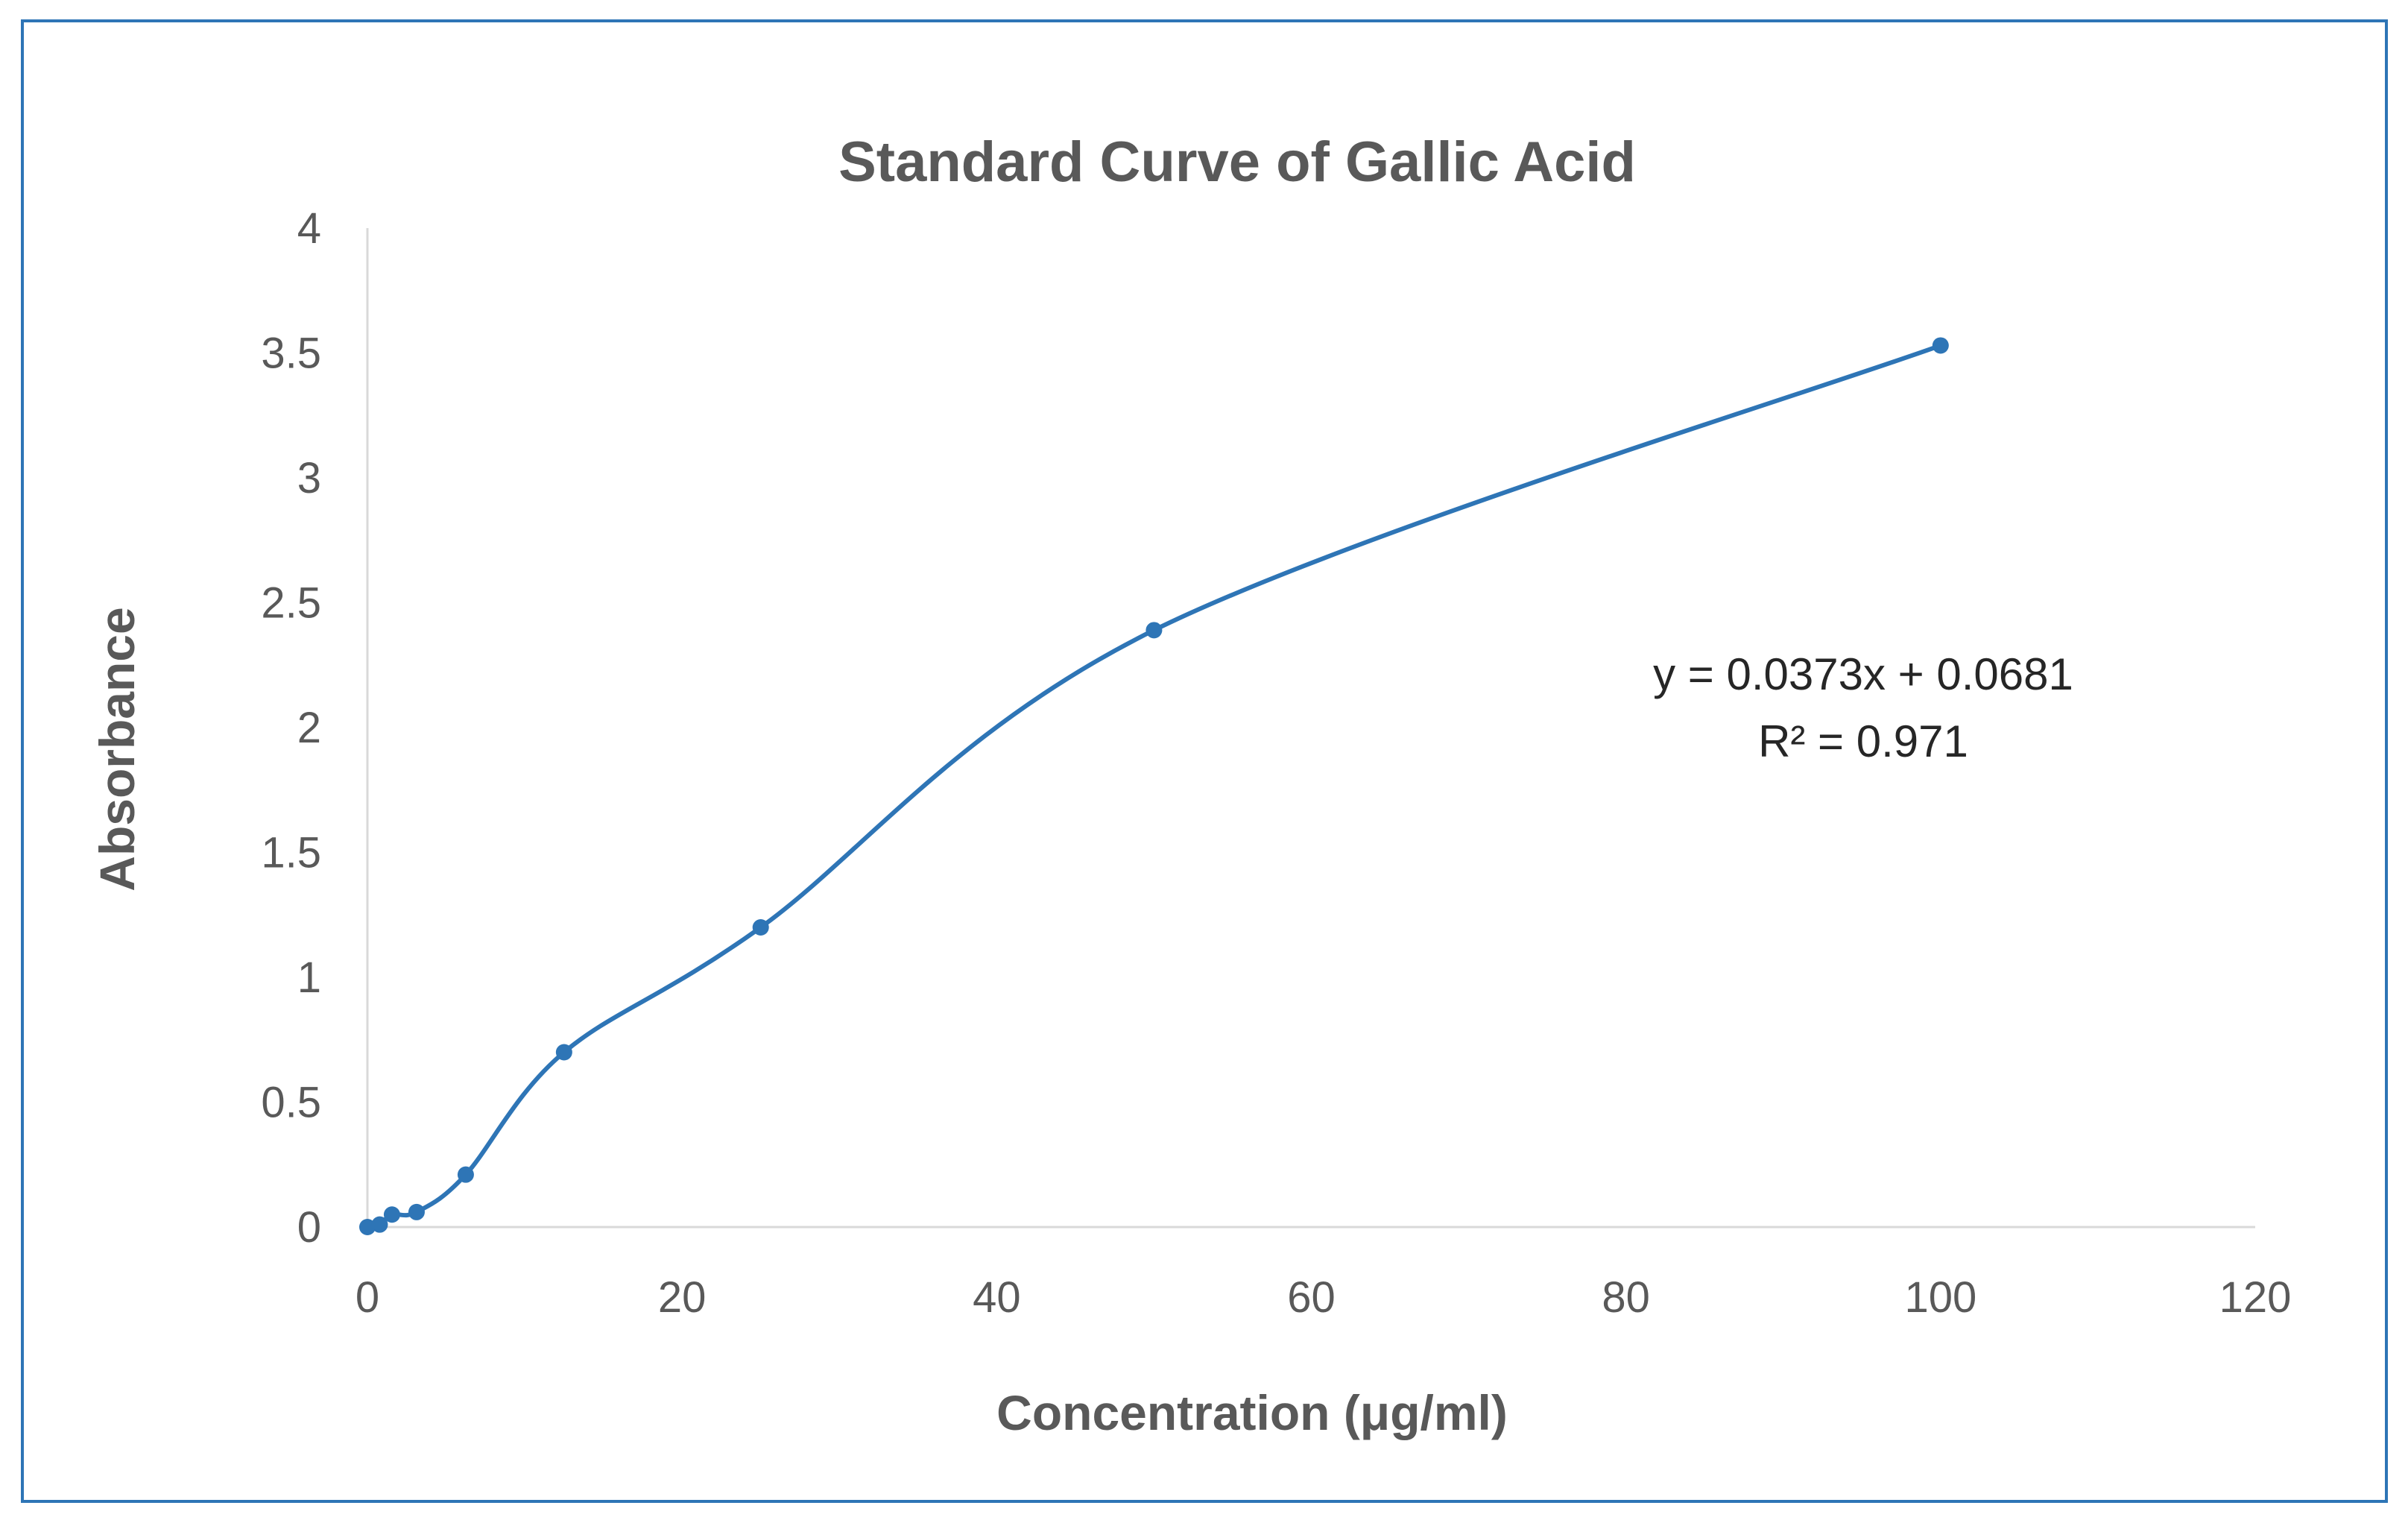 Image resolution: width=2408 pixels, height=1523 pixels. I want to click on y-tick-label: 2, so click(309, 728).